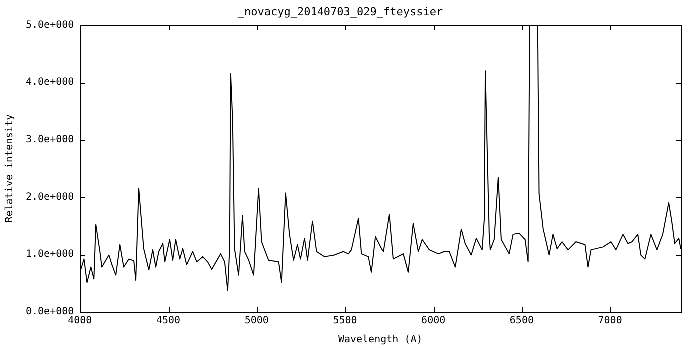  I want to click on x-tick-label: 4000, so click(80, 321).